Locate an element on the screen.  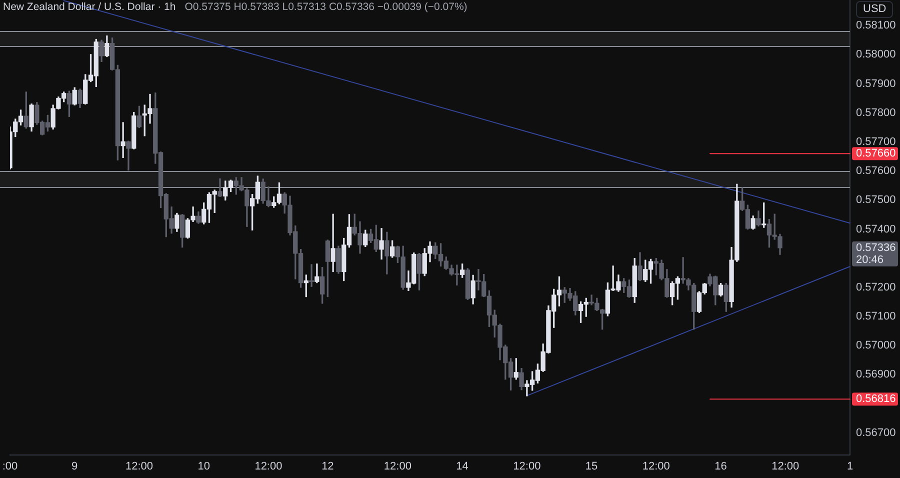
x-tick-label: 9 is located at coordinates (75, 466).